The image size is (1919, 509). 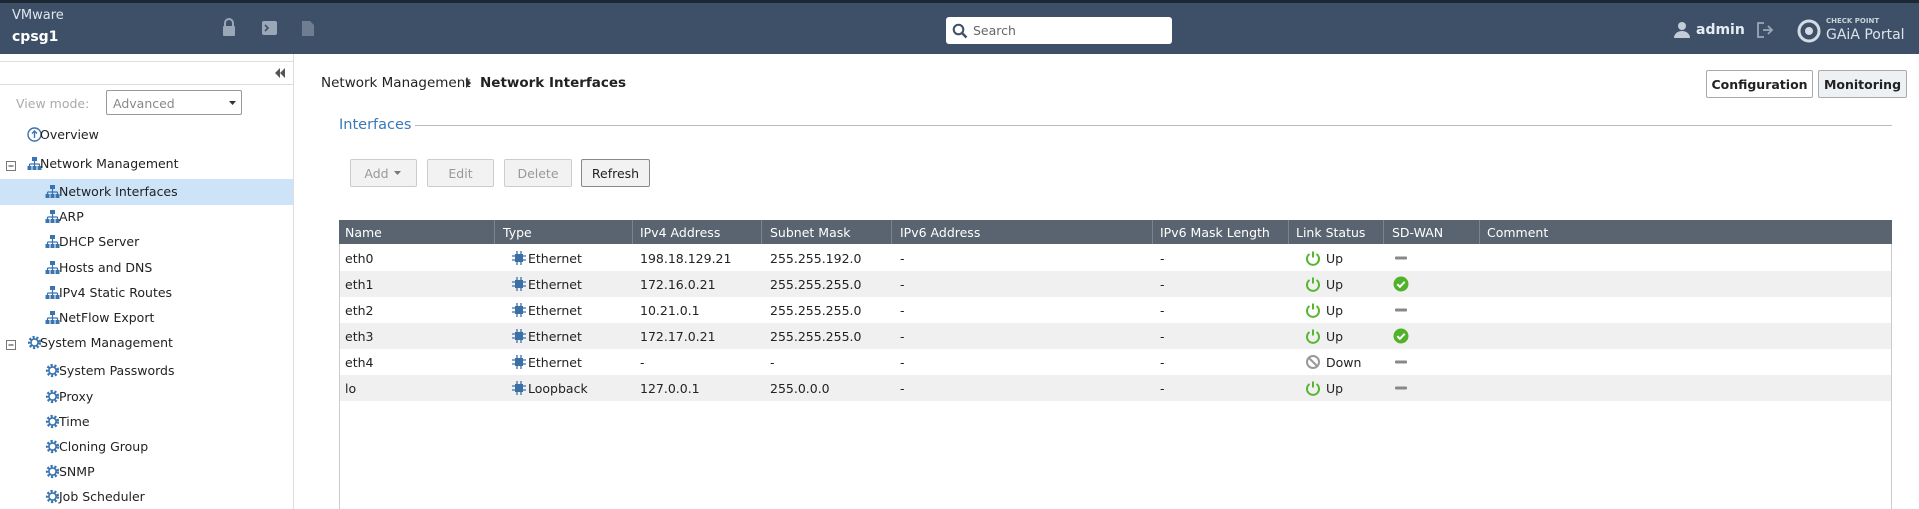 What do you see at coordinates (106, 342) in the screenshot?
I see `tree-item: System Management` at bounding box center [106, 342].